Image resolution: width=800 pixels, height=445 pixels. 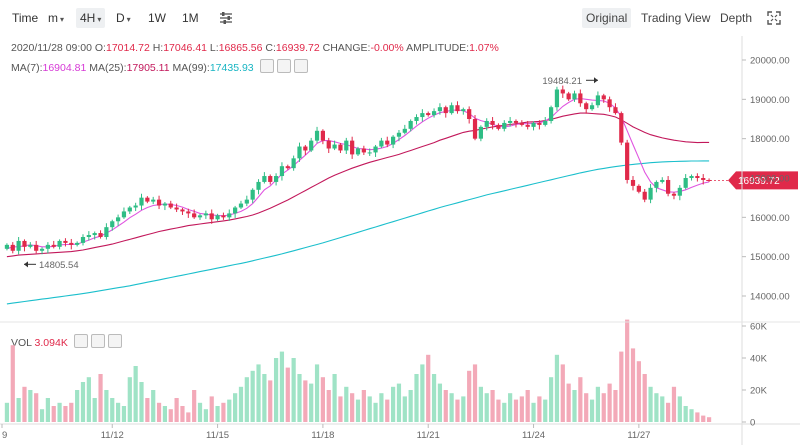 I want to click on interval-4h-dropdown: 4H ▾, so click(x=91, y=18).